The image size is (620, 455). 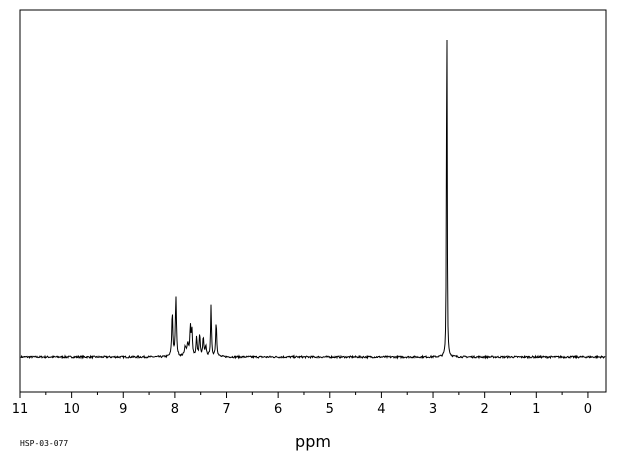 I want to click on x-tick-label: 7, so click(x=226, y=409).